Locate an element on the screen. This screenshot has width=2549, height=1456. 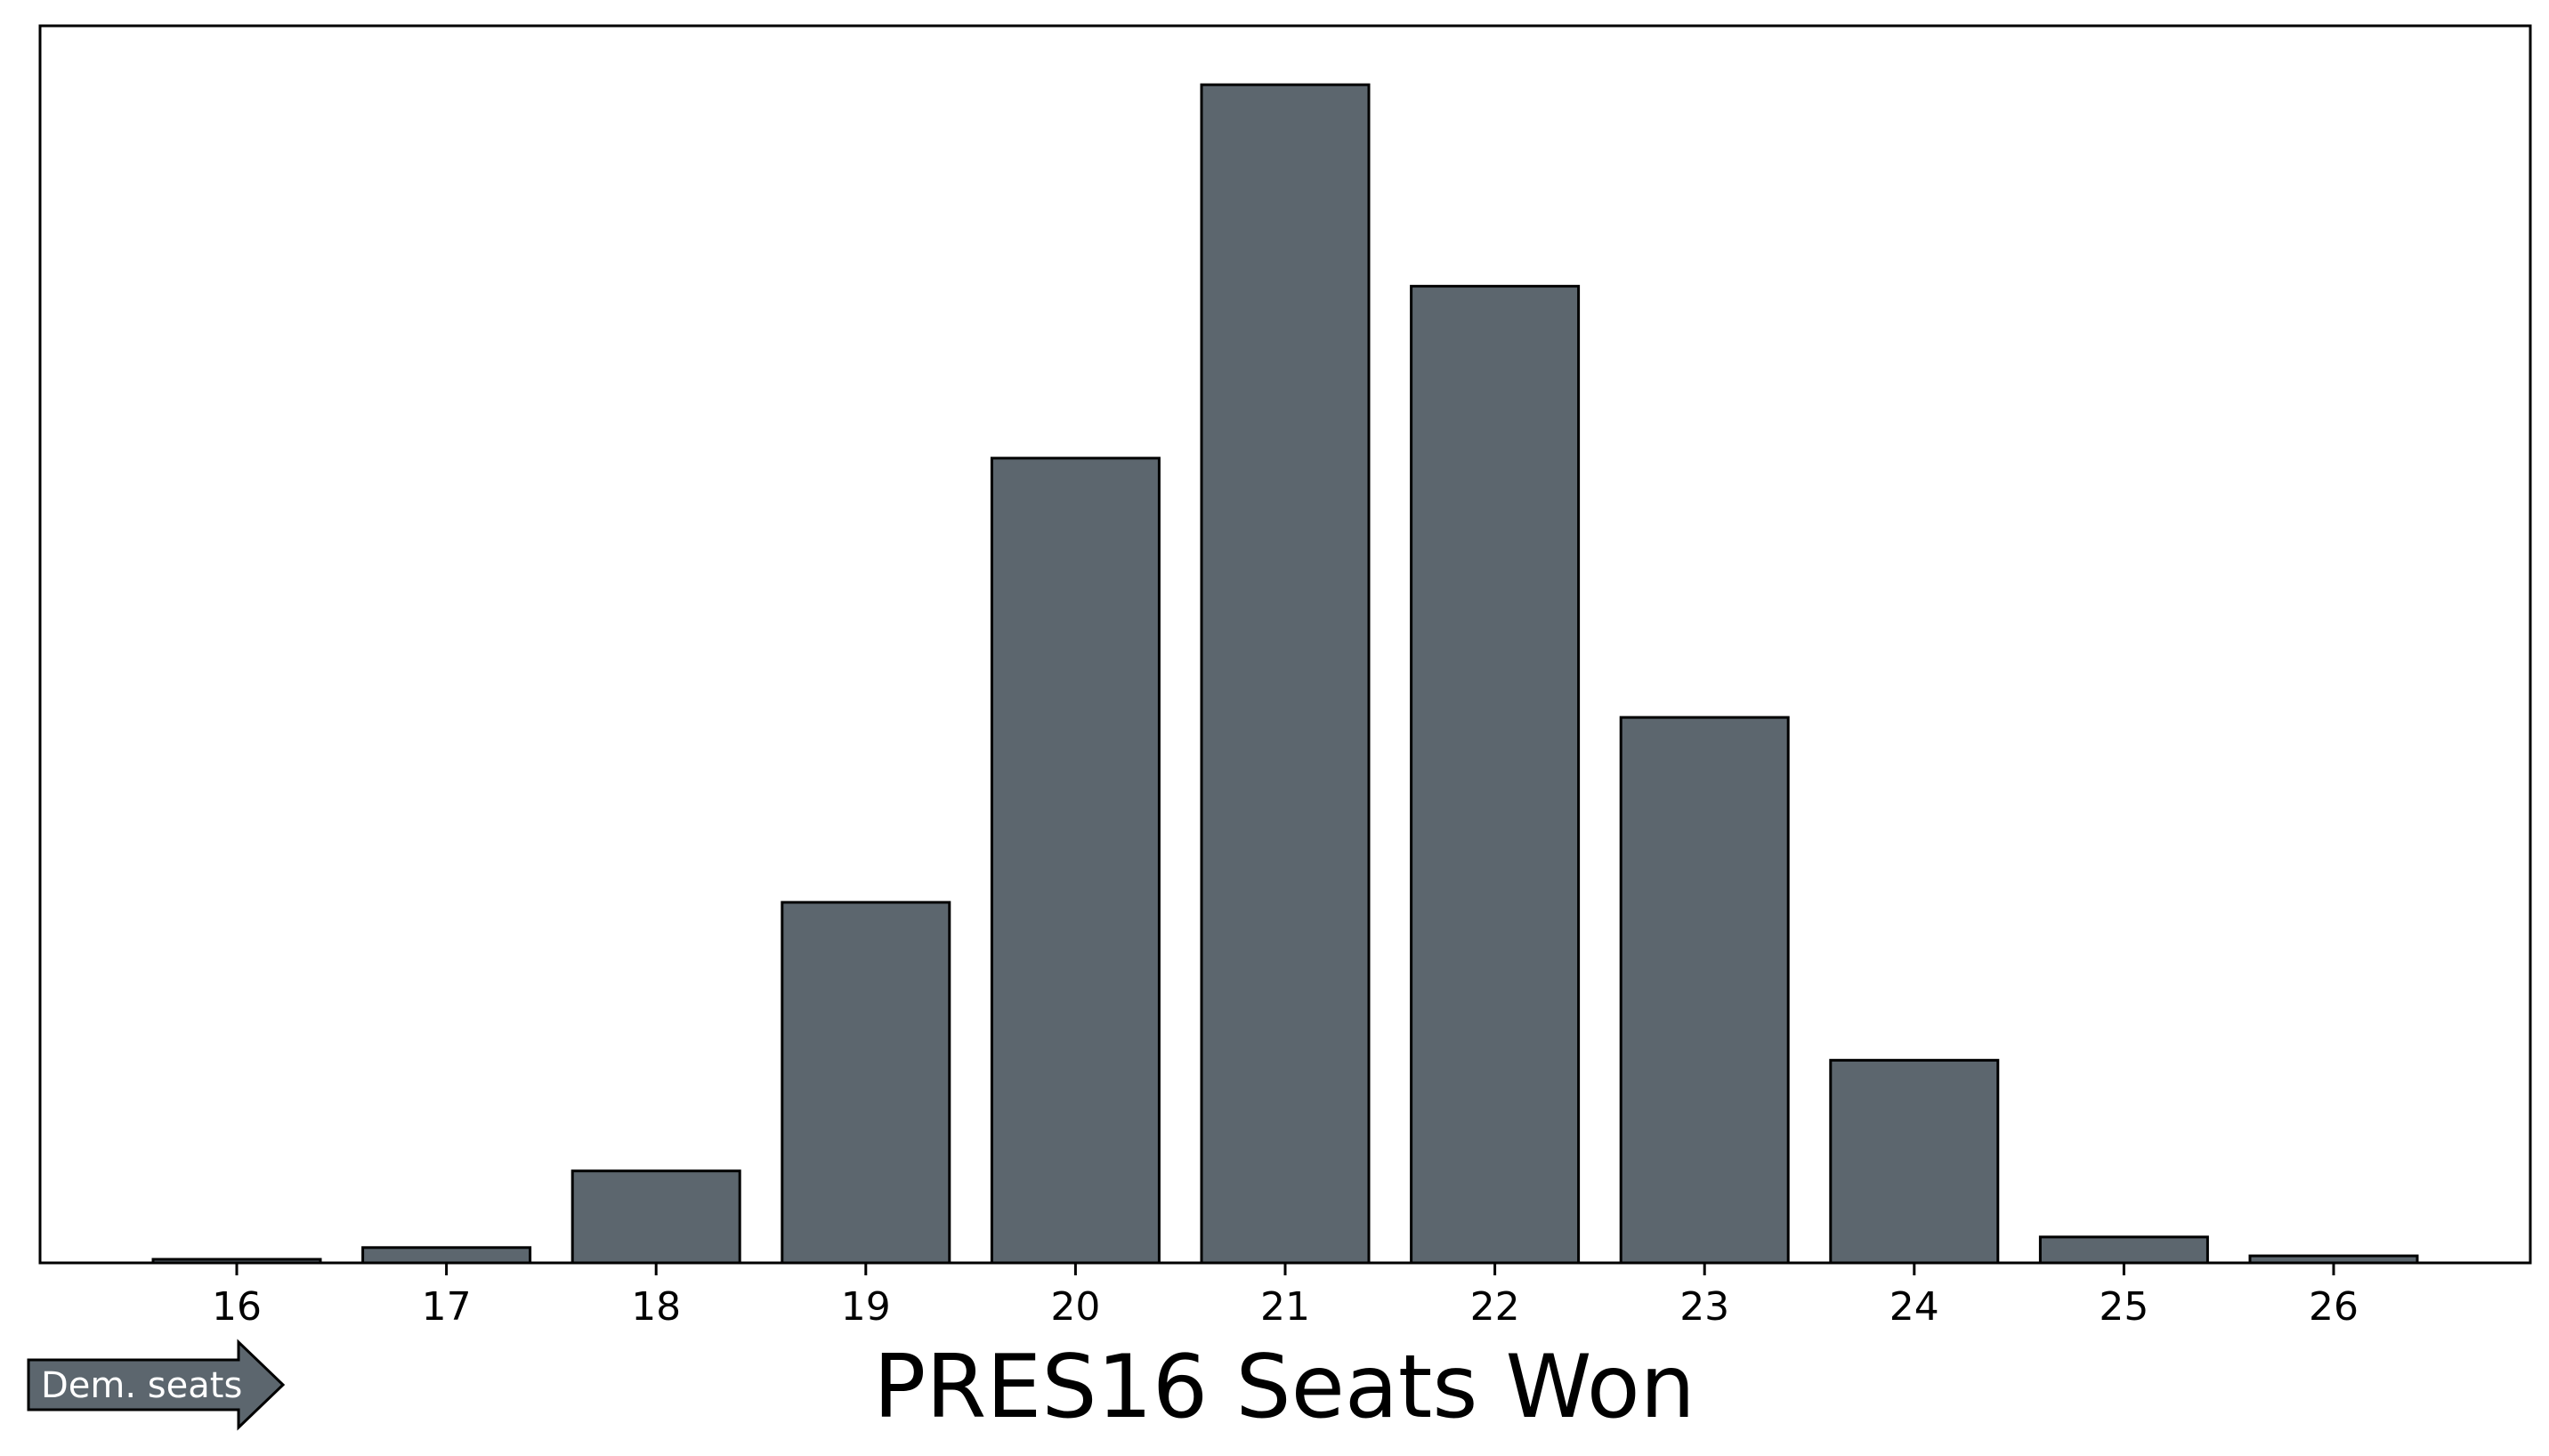
x-tick-label-21: 21 is located at coordinates (1285, 1307).